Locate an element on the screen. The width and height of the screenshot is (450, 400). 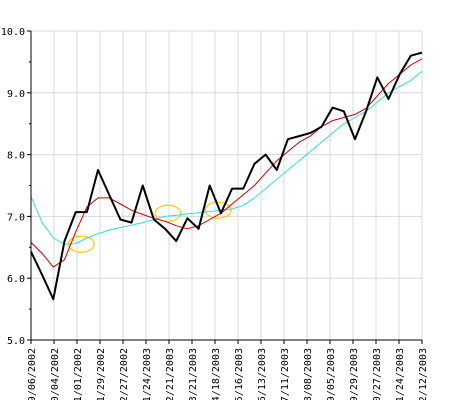
y-tick-label: 10.0 is located at coordinates (13, 32).